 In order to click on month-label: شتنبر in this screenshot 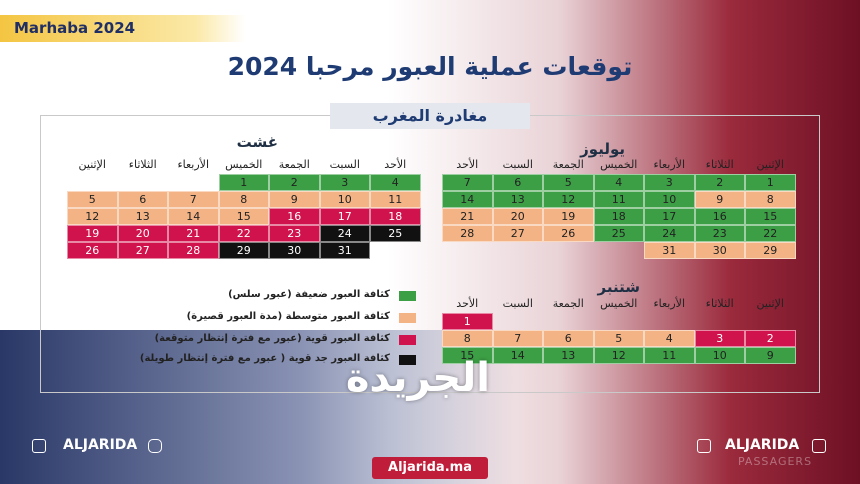, I will do `click(618, 287)`.